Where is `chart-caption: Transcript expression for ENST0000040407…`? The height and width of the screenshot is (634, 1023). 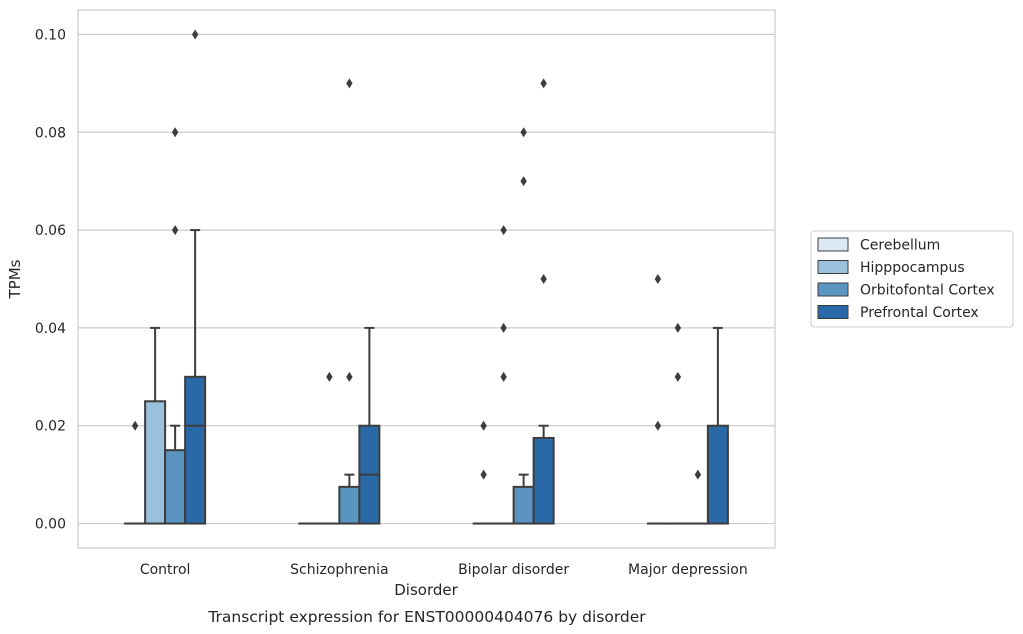
chart-caption: Transcript expression for ENST0000040407… is located at coordinates (426, 617).